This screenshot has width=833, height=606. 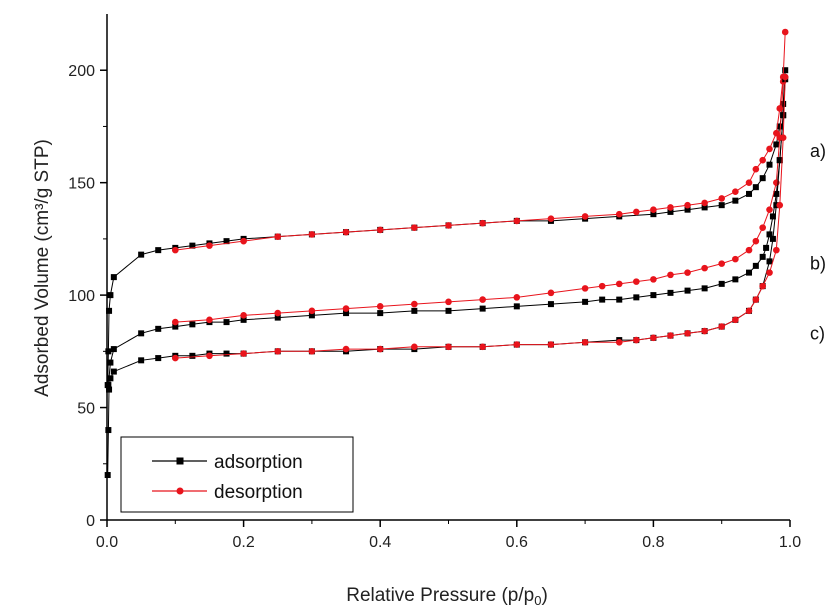 What do you see at coordinates (447, 595) in the screenshot?
I see `x-axis-title: Relative Pressure (p/p0)` at bounding box center [447, 595].